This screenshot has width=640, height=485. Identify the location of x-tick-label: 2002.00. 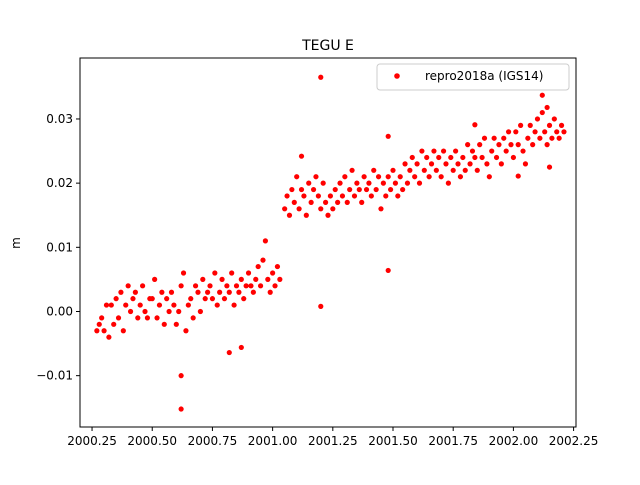
(514, 441).